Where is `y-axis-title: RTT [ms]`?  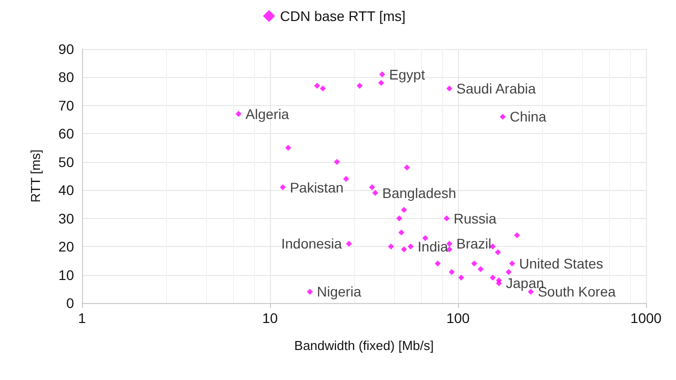 y-axis-title: RTT [ms] is located at coordinates (35, 176).